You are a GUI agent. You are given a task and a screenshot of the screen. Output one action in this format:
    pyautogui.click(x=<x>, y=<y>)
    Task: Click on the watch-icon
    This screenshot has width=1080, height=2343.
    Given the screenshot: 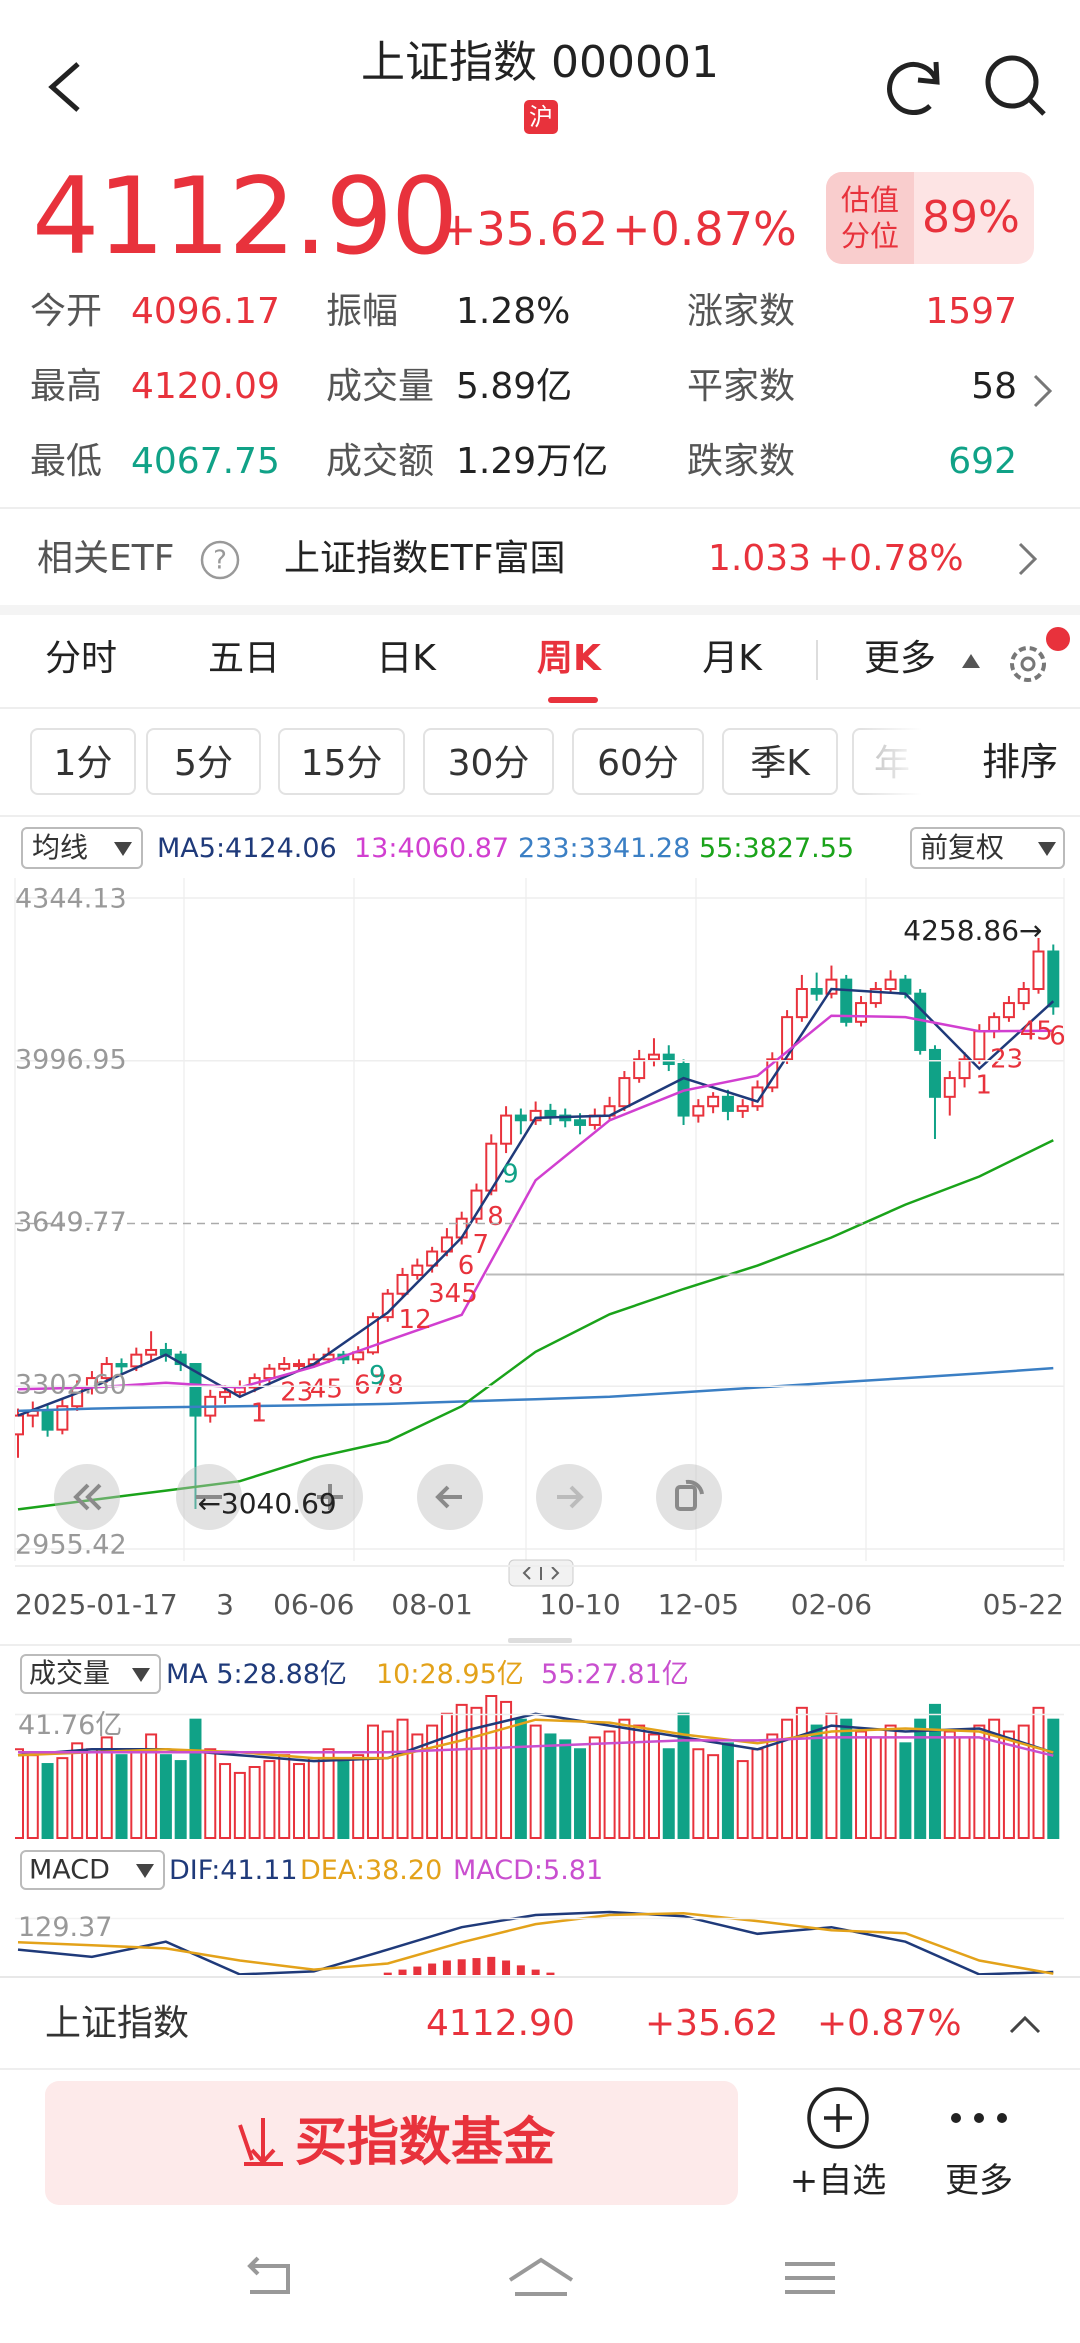 What is the action you would take?
    pyautogui.click(x=838, y=2118)
    